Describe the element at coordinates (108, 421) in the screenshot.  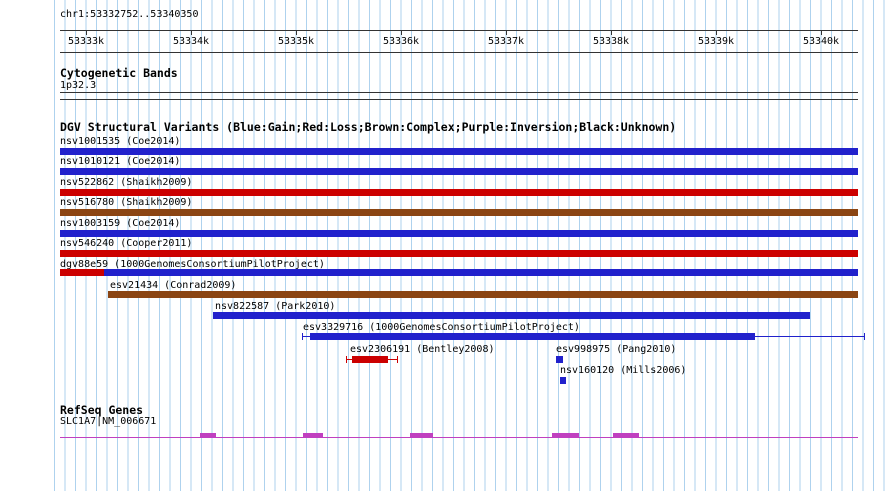
I see `refseq-gene-label: SLC1A7|NM_006671` at that location.